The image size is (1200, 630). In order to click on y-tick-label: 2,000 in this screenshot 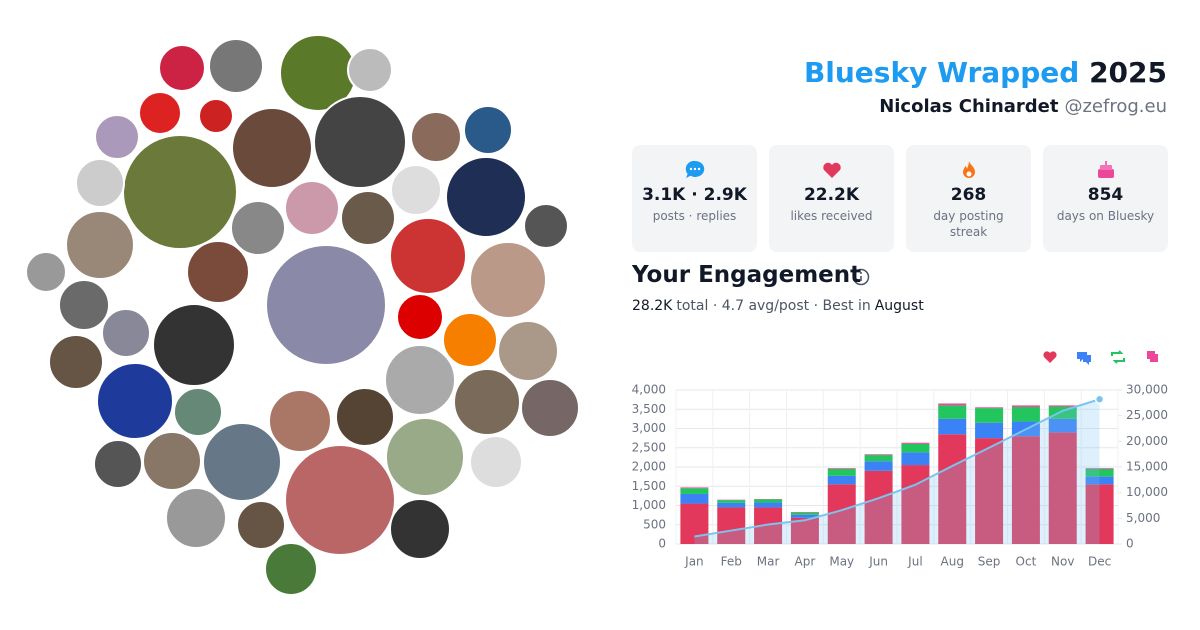, I will do `click(649, 467)`.